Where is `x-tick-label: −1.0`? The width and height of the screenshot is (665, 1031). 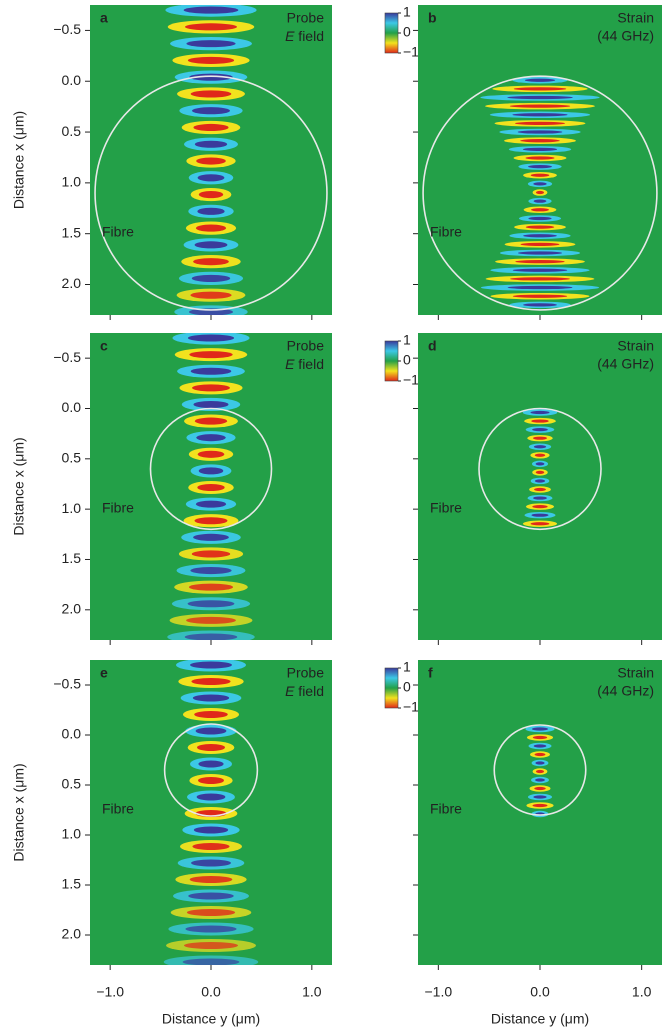
x-tick-label: −1.0 is located at coordinates (110, 992).